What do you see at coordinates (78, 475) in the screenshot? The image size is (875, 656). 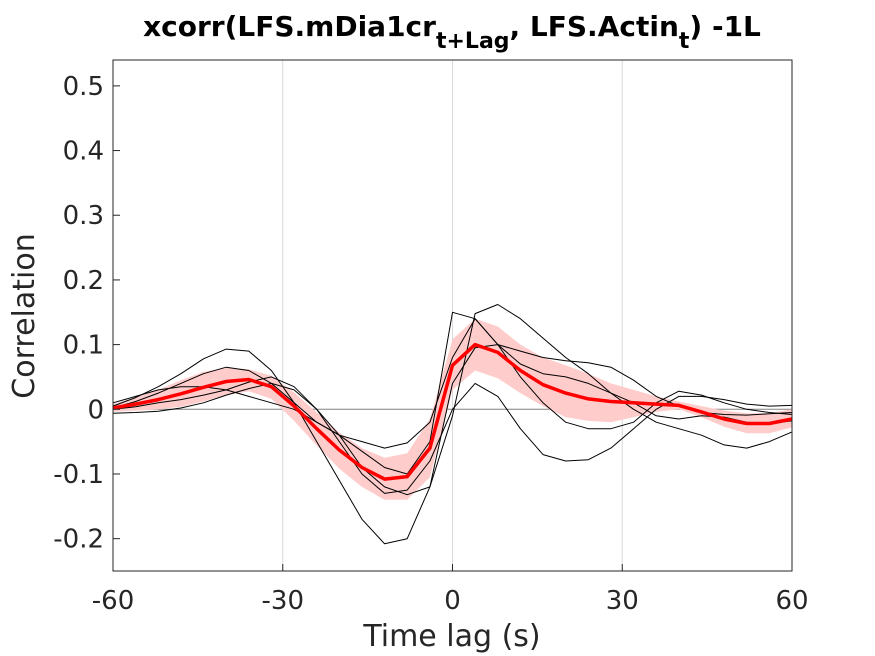 I see `y-tick-label: -0.1` at bounding box center [78, 475].